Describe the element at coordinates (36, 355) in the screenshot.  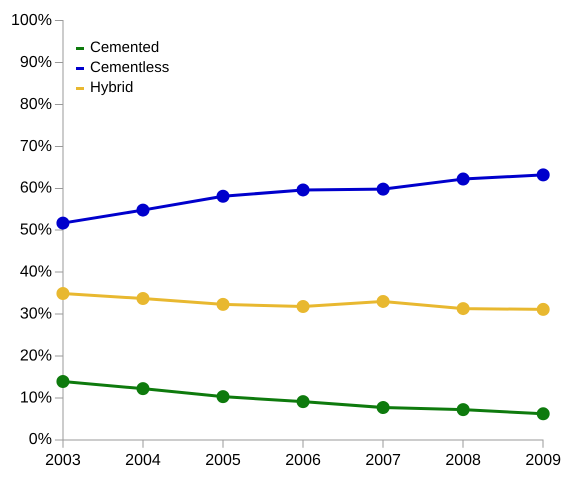
I see `y-tick-label: 20%` at that location.